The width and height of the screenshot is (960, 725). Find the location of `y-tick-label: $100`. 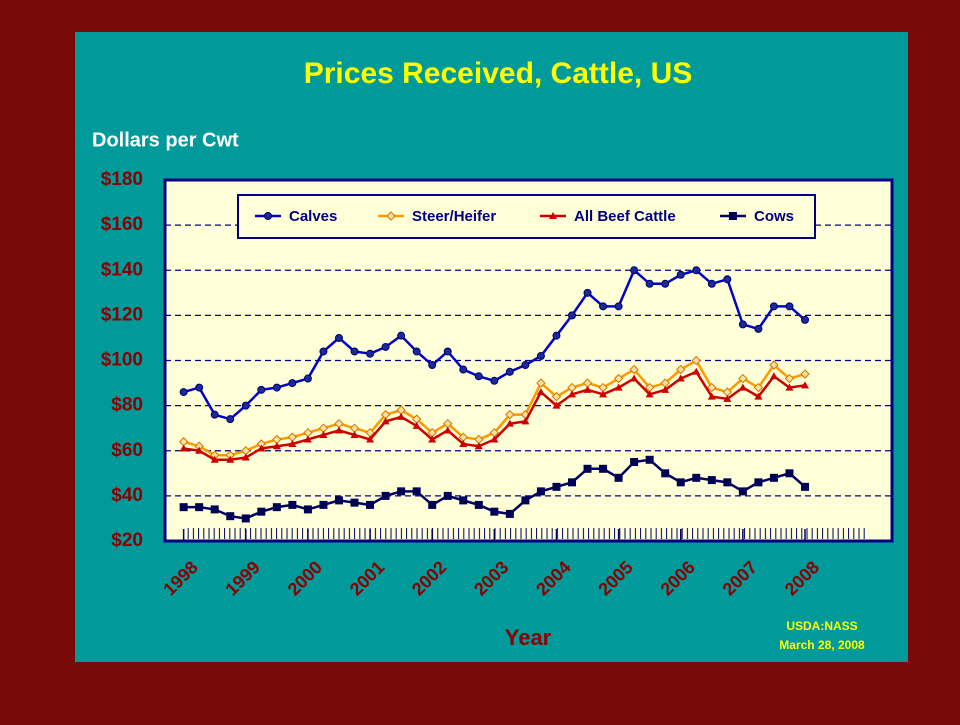

y-tick-label: $100 is located at coordinates (122, 360).